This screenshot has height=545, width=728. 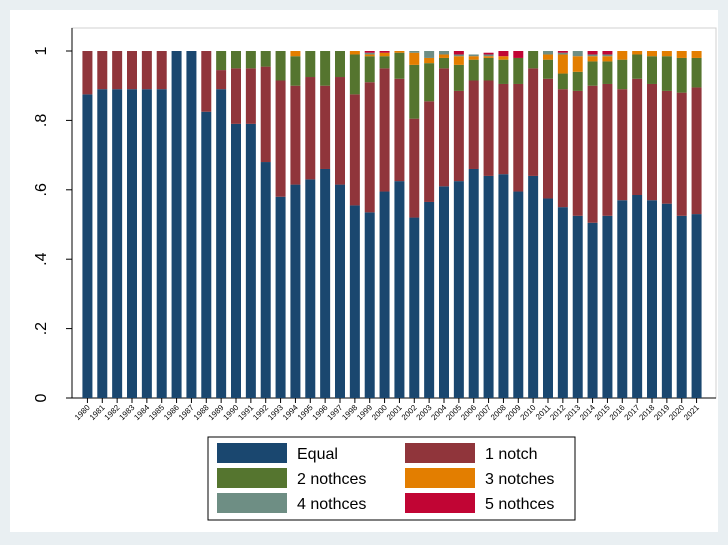 What do you see at coordinates (41, 258) in the screenshot?
I see `y-tick-label: .4` at bounding box center [41, 258].